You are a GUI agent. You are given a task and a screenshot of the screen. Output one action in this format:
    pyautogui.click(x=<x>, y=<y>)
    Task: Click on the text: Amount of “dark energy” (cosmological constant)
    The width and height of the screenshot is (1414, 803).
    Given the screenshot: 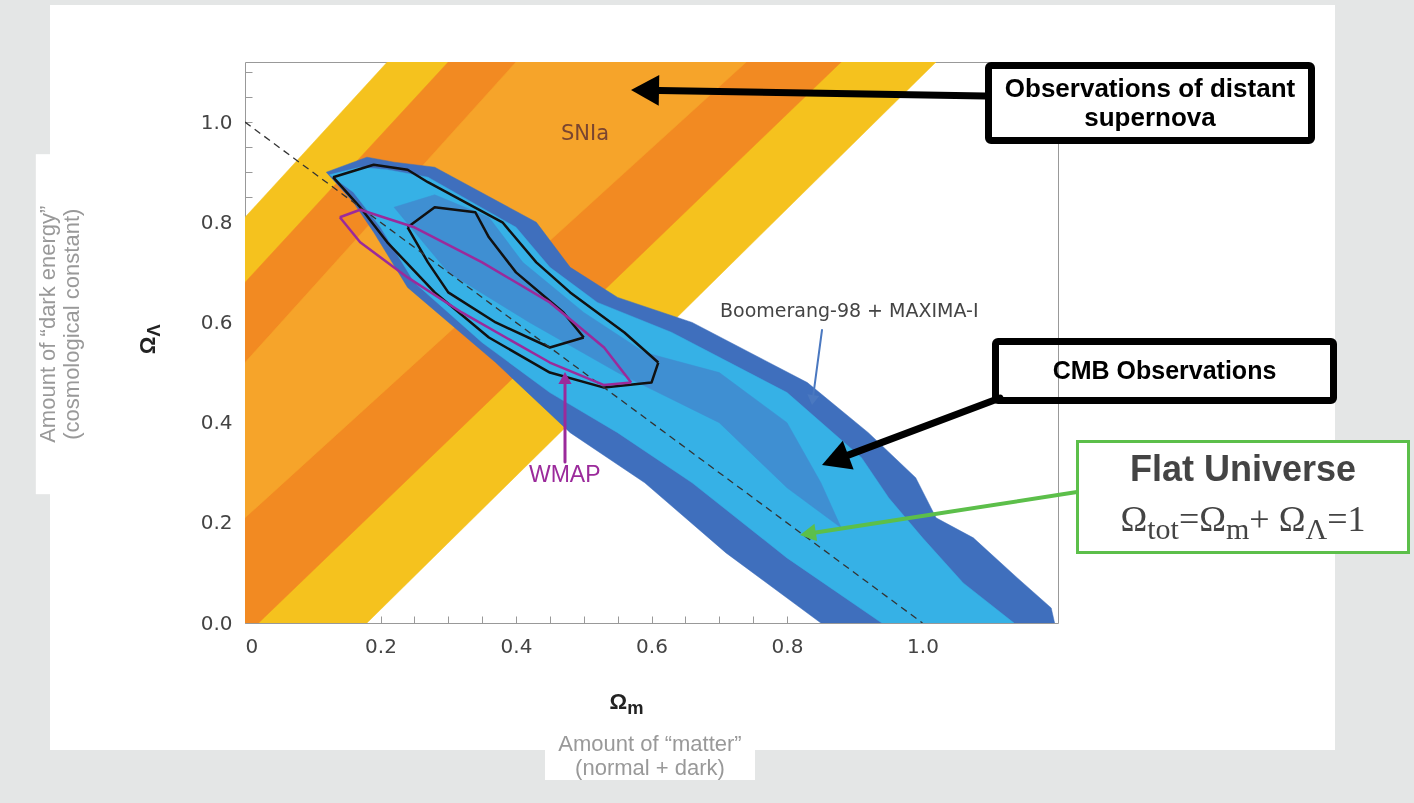 What is the action you would take?
    pyautogui.click(x=59, y=324)
    